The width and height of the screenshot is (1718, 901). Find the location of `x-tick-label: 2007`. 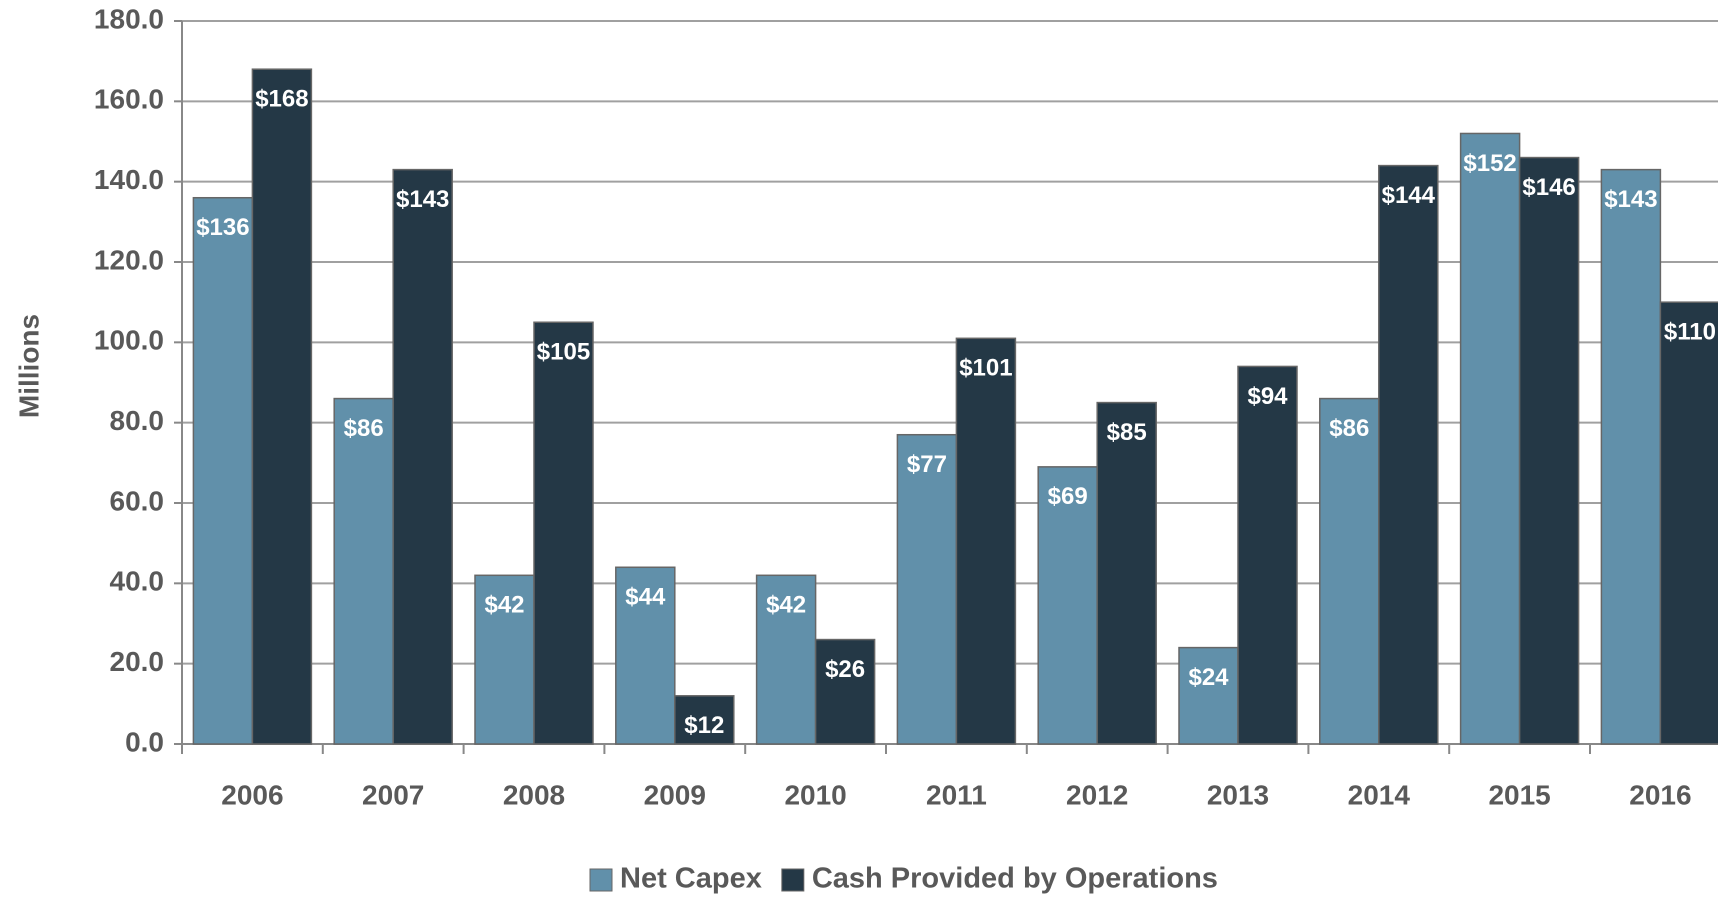

x-tick-label: 2007 is located at coordinates (393, 794).